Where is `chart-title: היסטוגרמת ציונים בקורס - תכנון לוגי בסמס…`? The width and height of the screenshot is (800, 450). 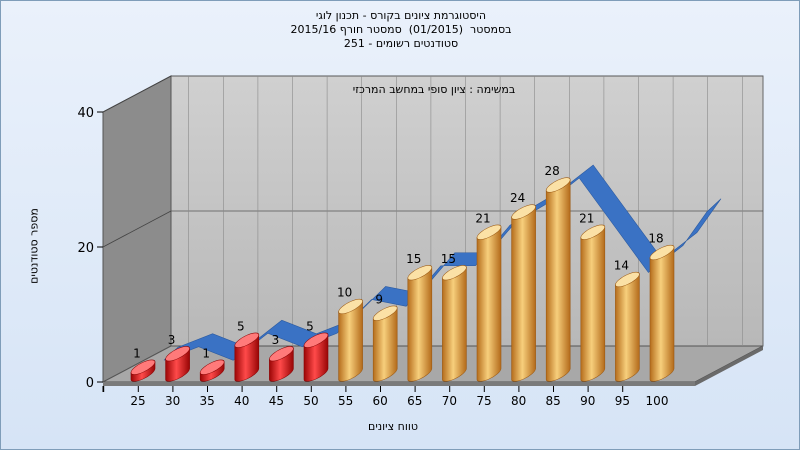 chart-title: היסטוגרמת ציונים בקורס - תכנון לוגי בסמס… is located at coordinates (400, 30).